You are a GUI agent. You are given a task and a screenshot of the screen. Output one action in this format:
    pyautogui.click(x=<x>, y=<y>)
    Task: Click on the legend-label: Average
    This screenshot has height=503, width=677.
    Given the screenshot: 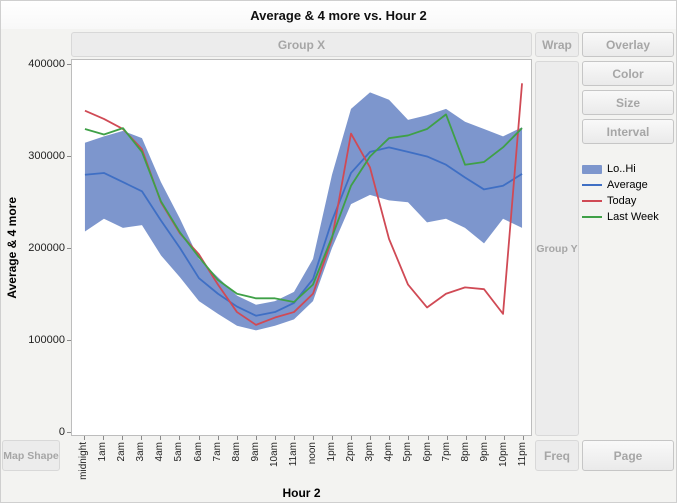 What is the action you would take?
    pyautogui.click(x=627, y=185)
    